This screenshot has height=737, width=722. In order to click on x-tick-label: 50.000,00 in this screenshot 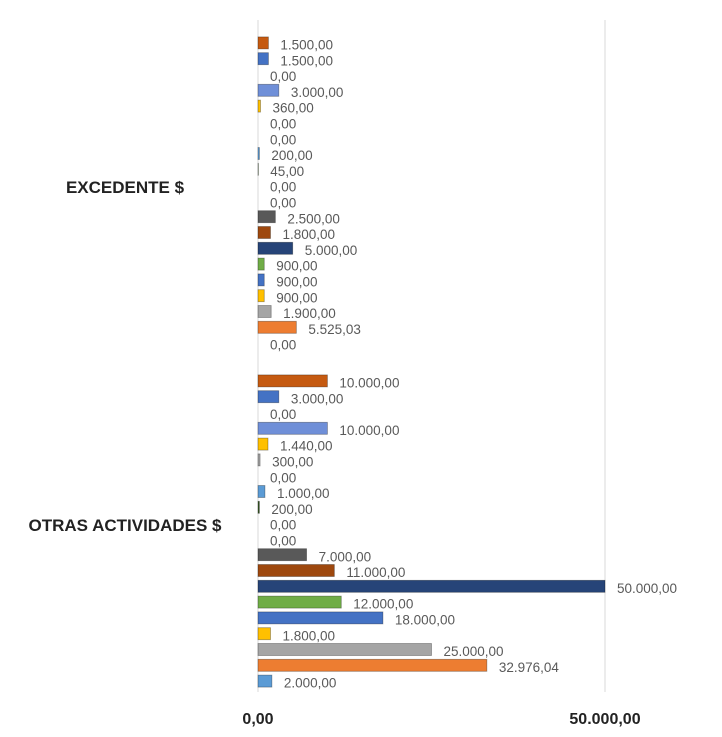, I will do `click(604, 719)`.